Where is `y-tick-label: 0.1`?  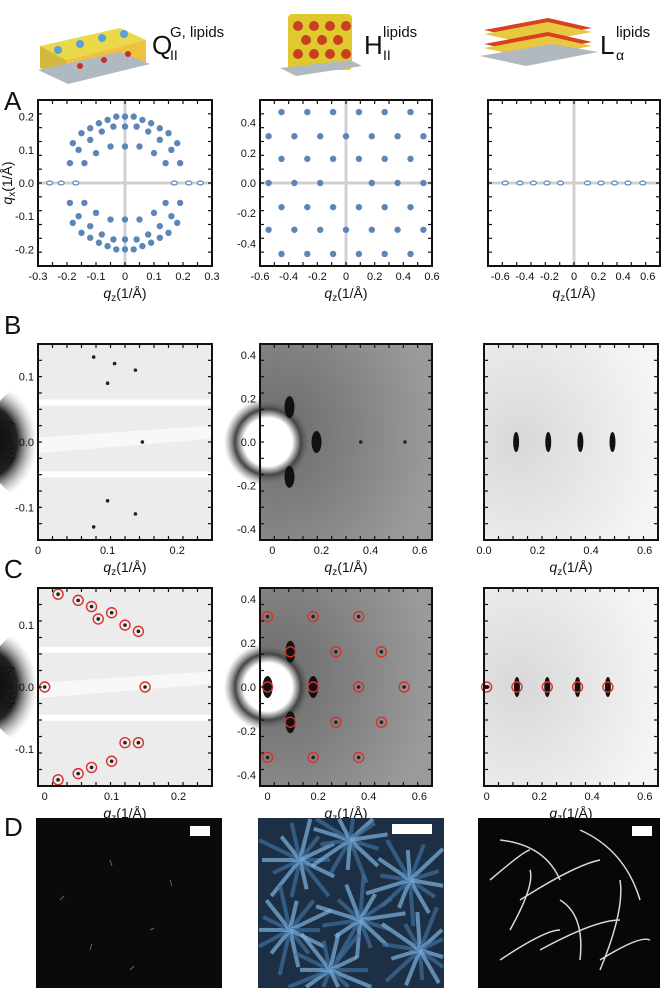
y-tick-label: 0.1 is located at coordinates (26, 626).